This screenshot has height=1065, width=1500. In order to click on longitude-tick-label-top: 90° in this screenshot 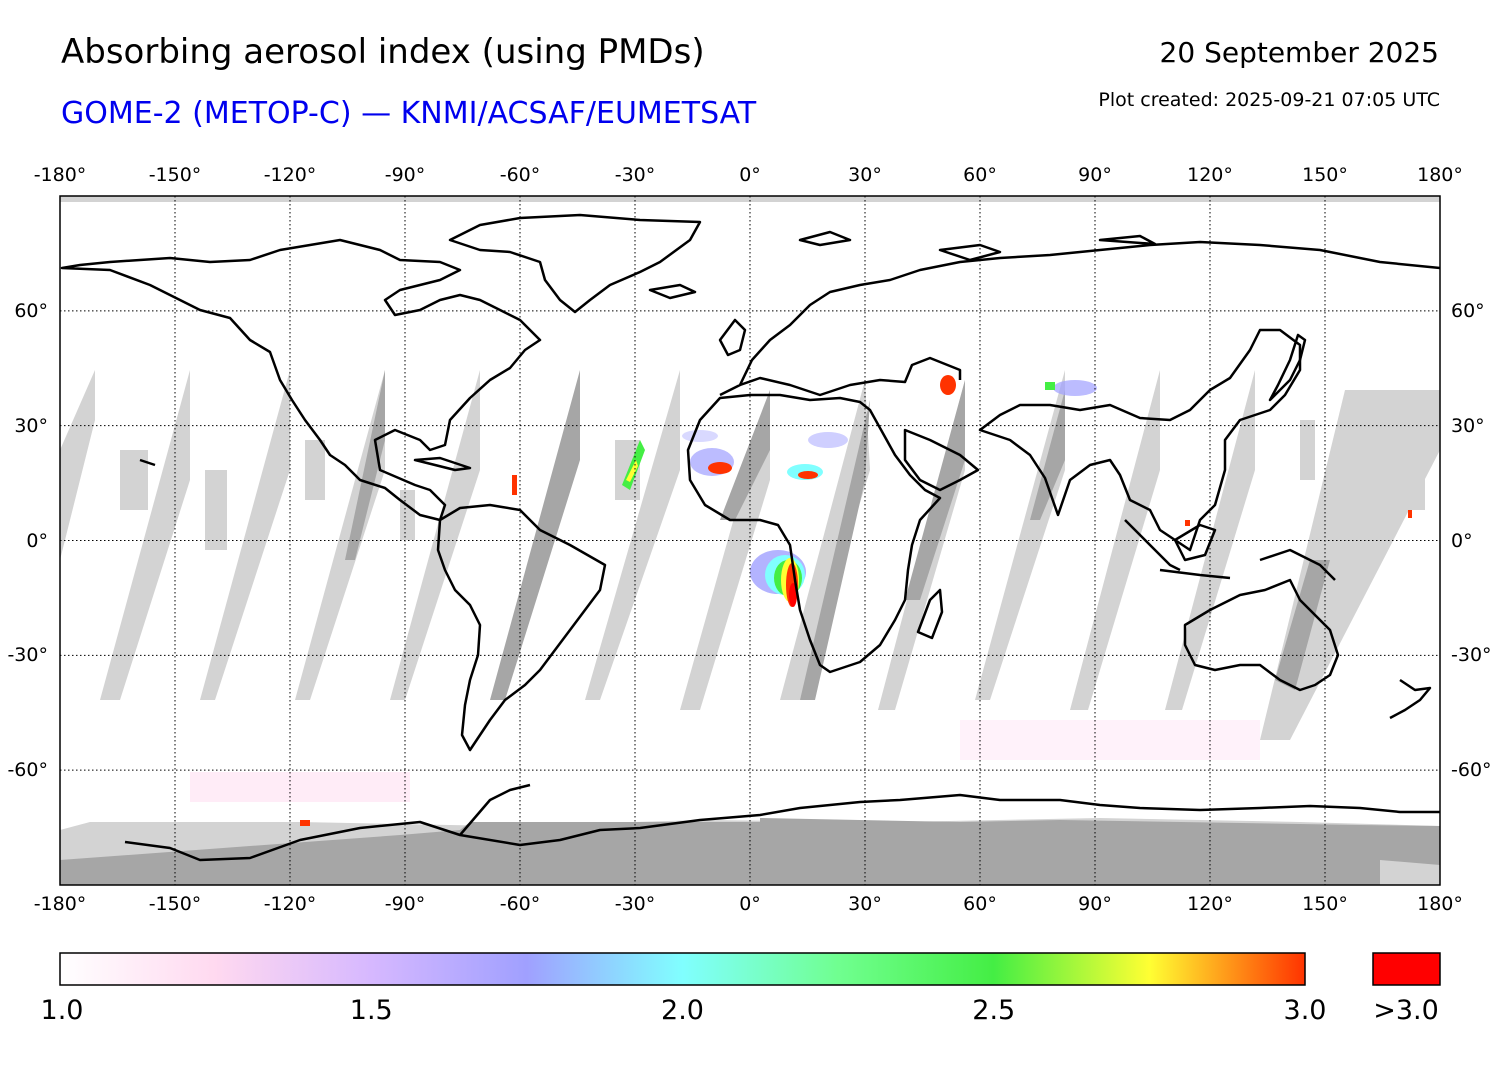, I will do `click(1095, 175)`.